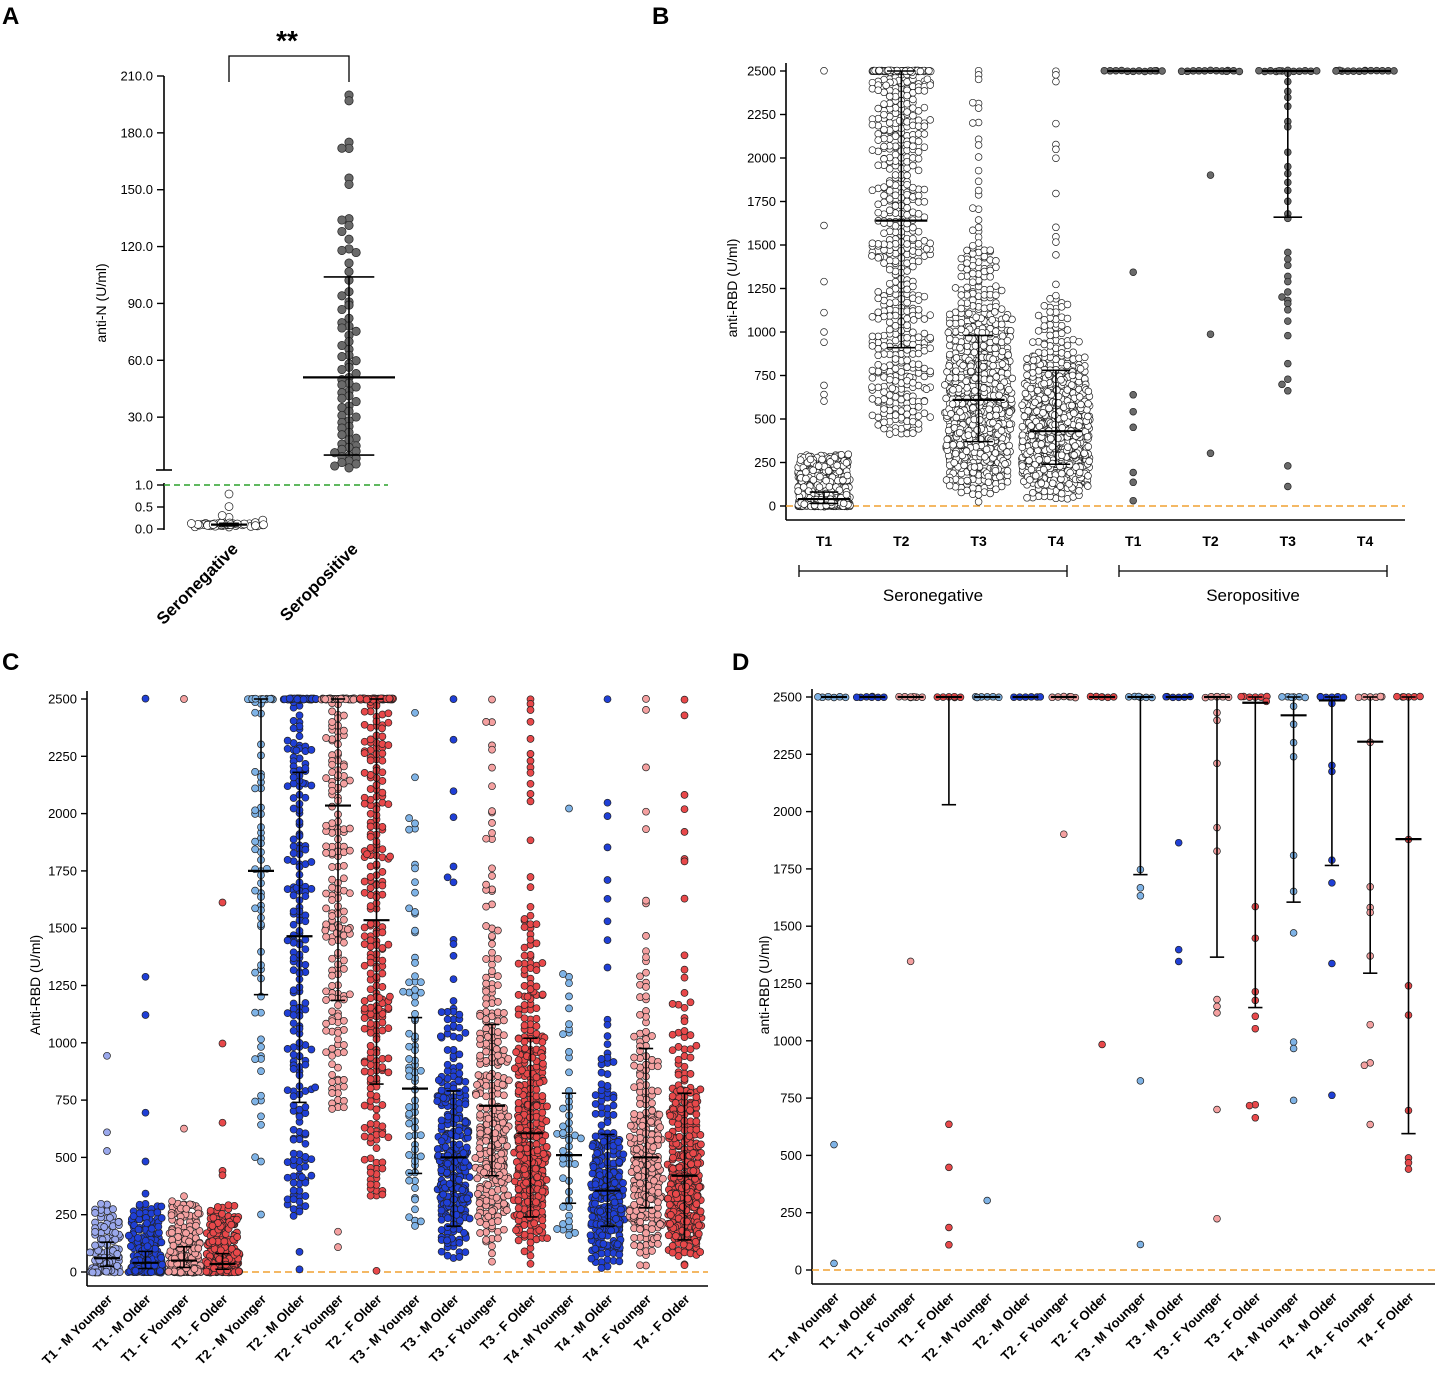  Describe the element at coordinates (349, 272) in the screenshot. I see `panel-a-seropositive-point` at that location.